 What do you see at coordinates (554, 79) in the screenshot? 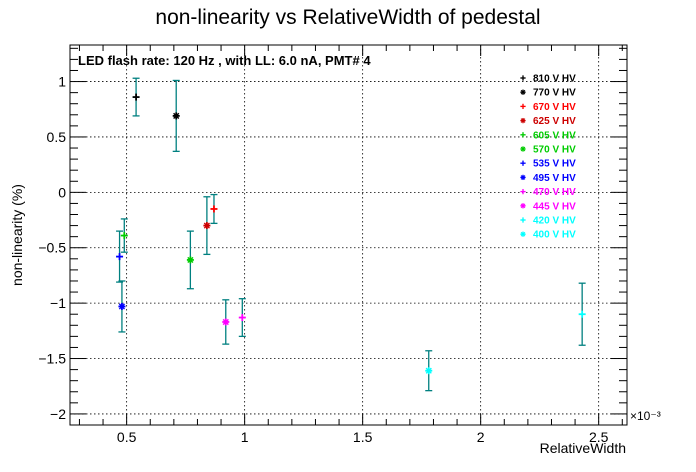
I see `legend-label: 810 V HV` at bounding box center [554, 79].